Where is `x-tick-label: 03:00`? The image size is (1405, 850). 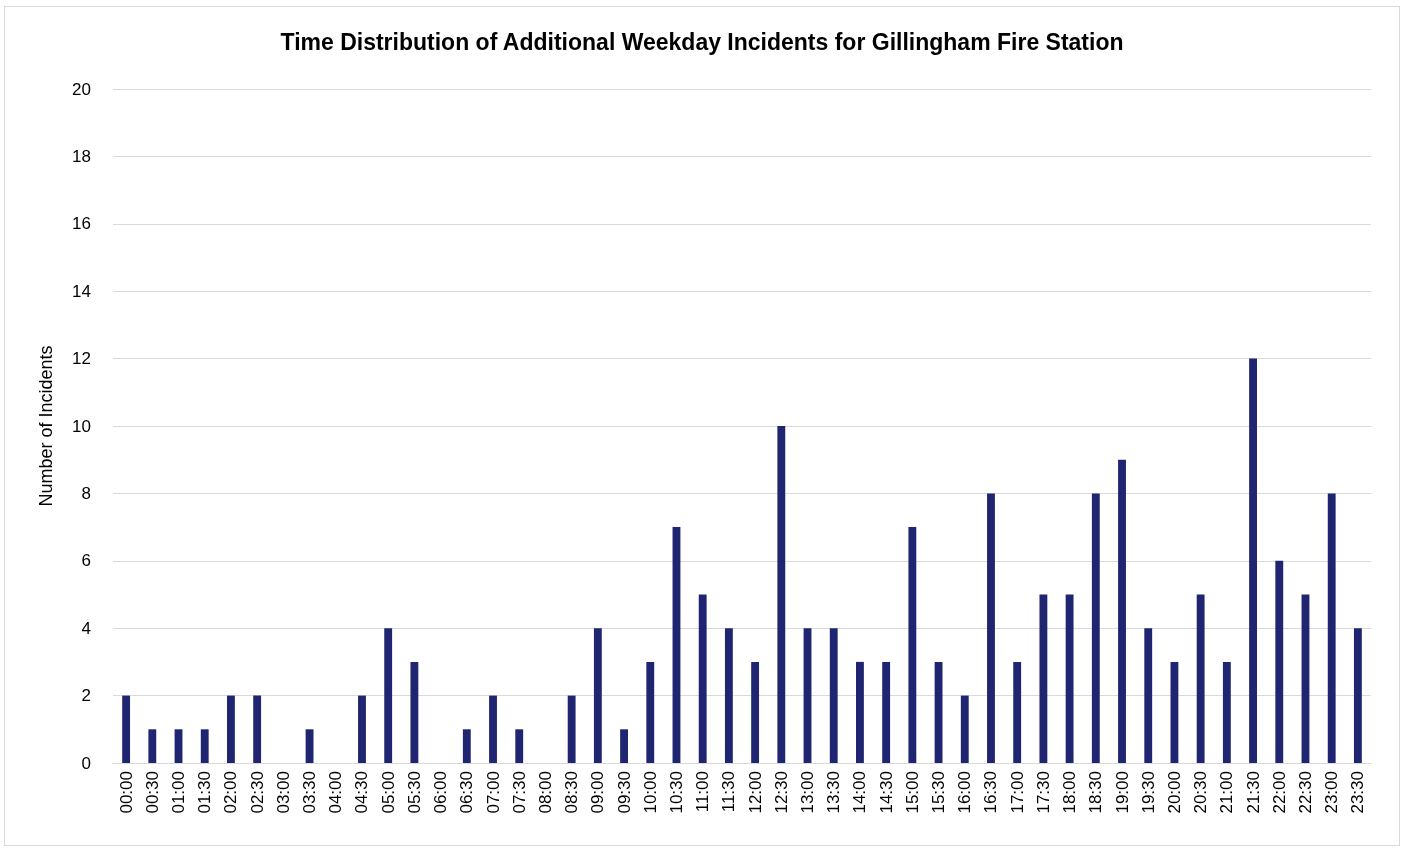
x-tick-label: 03:00 is located at coordinates (283, 792).